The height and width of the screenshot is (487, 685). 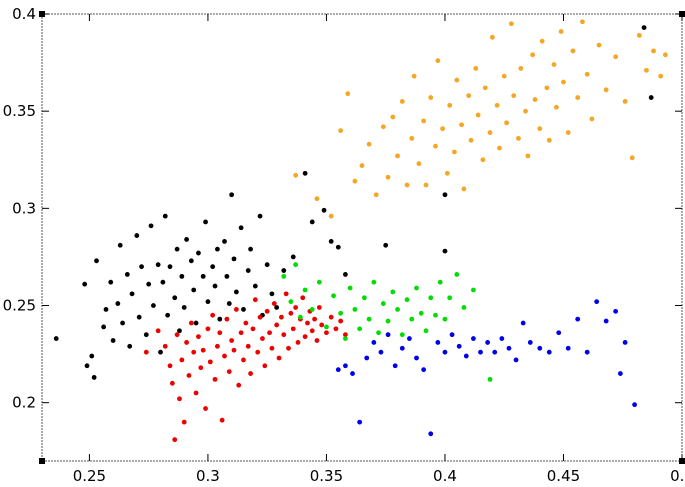 What do you see at coordinates (682, 14) in the screenshot?
I see `frame-corner-top-right` at bounding box center [682, 14].